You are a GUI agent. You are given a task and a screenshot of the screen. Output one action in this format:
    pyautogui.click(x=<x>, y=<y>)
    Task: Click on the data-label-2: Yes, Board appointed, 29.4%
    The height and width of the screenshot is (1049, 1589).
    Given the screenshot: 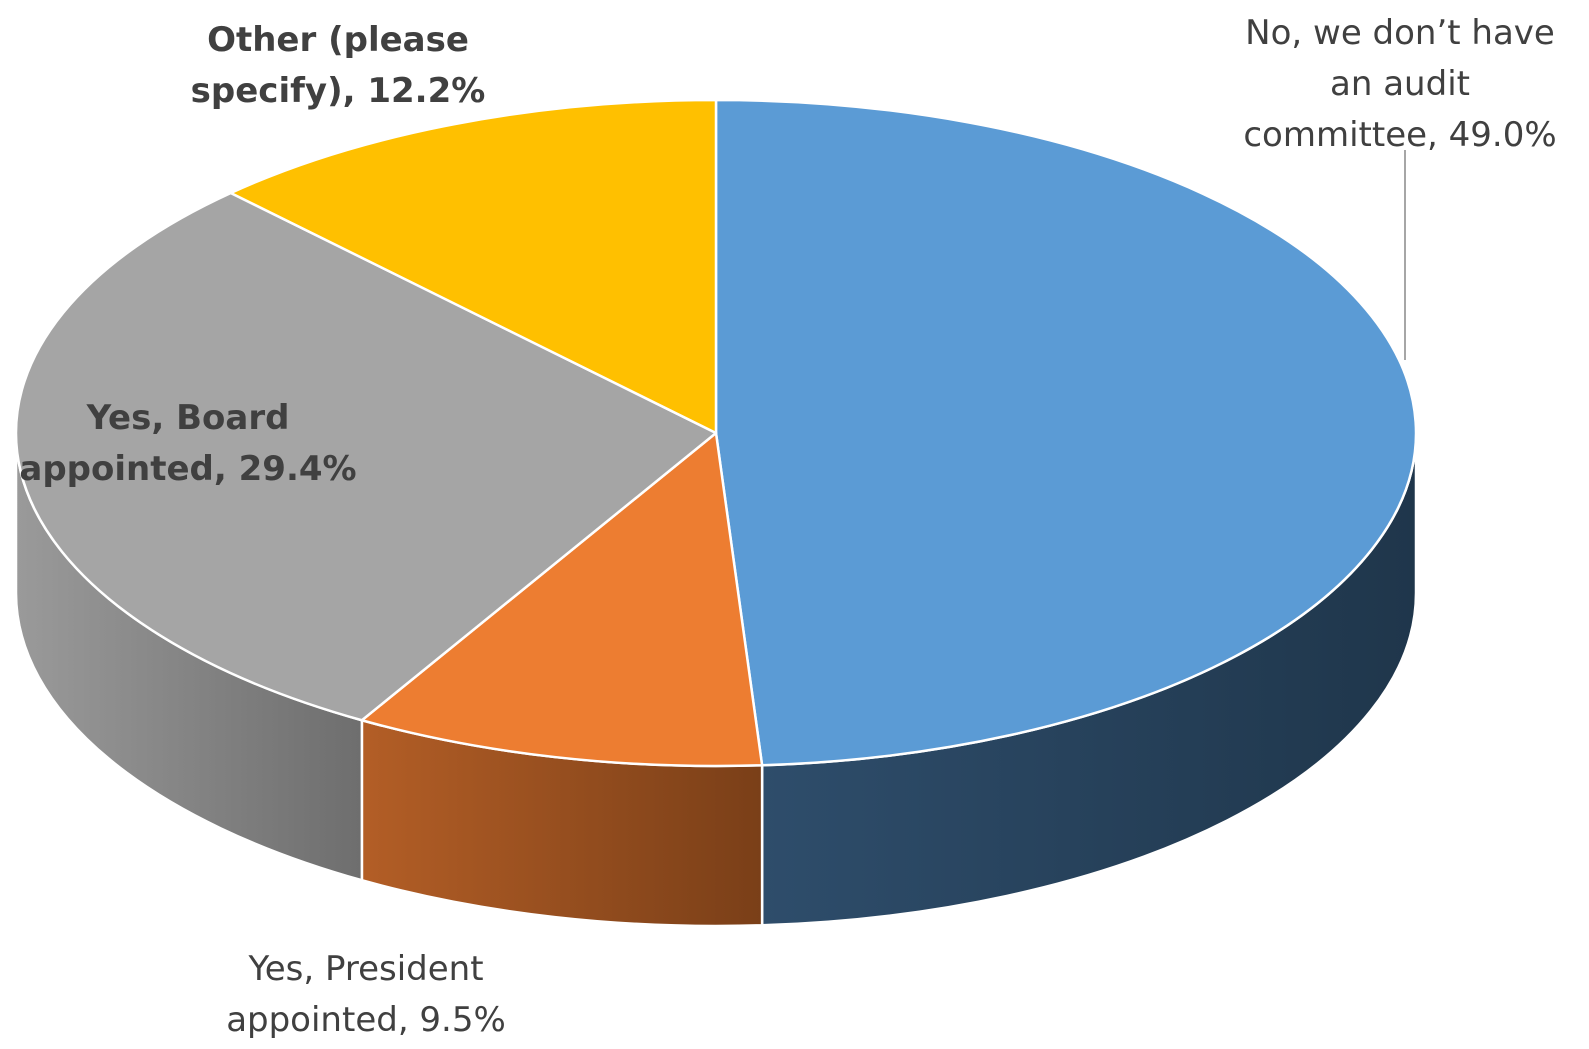 What is the action you would take?
    pyautogui.click(x=187, y=443)
    